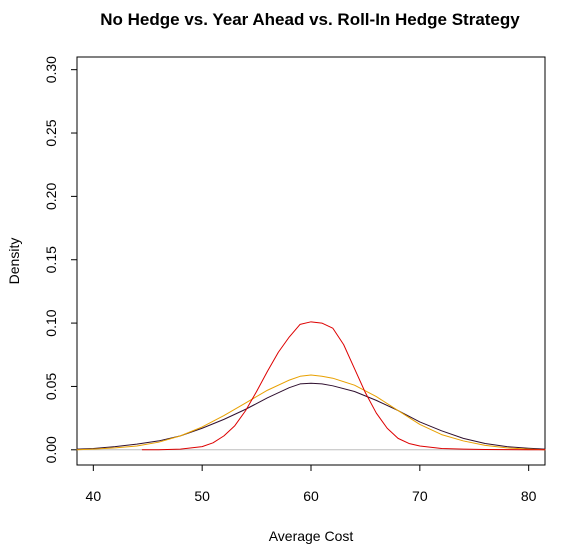 Image resolution: width=572 pixels, height=552 pixels. What do you see at coordinates (311, 484) in the screenshot?
I see `x-axis: 40 50 60 70 80` at bounding box center [311, 484].